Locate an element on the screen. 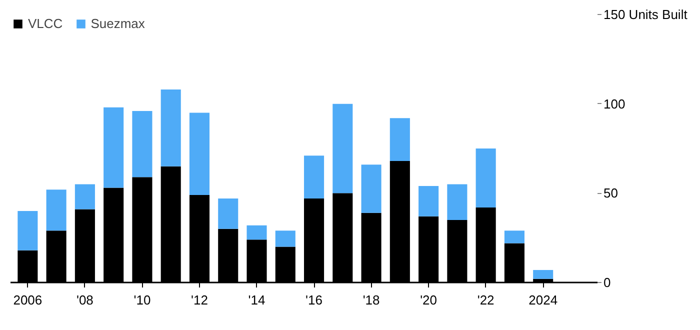 Image resolution: width=700 pixels, height=330 pixels. x-tick-label: '12 is located at coordinates (199, 300).